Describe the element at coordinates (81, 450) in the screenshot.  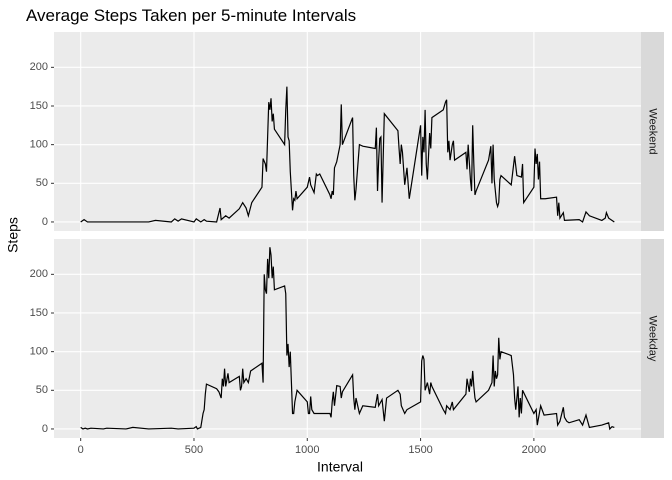
I see `x-tick-label: 0` at that location.